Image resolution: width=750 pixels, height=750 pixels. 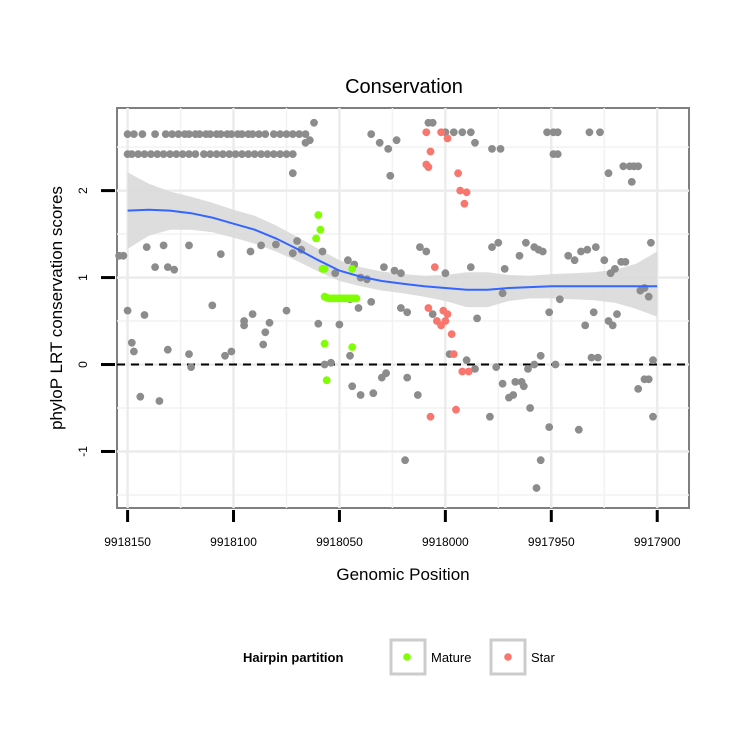 What do you see at coordinates (83, 451) in the screenshot?
I see `y-axis-tick-label: -1` at bounding box center [83, 451].